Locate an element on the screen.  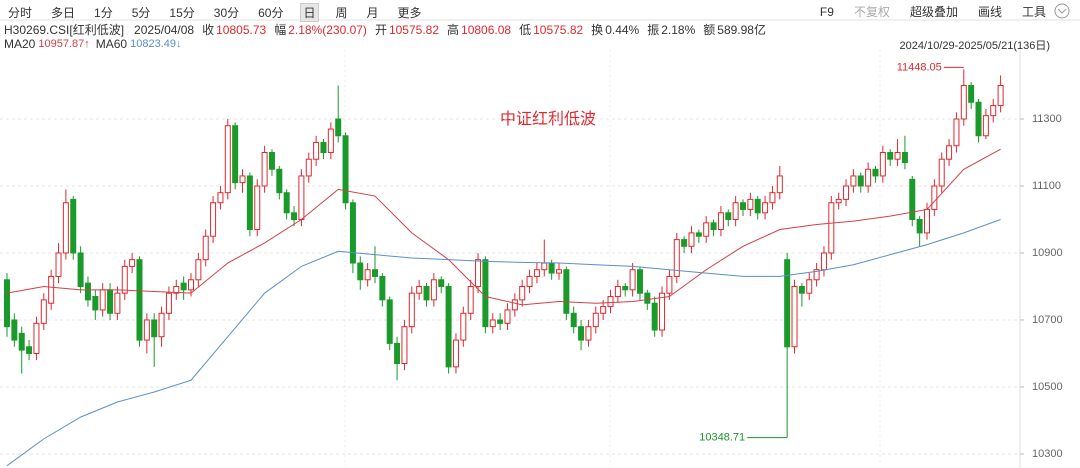
quote-label: 幅 is located at coordinates (280, 30).